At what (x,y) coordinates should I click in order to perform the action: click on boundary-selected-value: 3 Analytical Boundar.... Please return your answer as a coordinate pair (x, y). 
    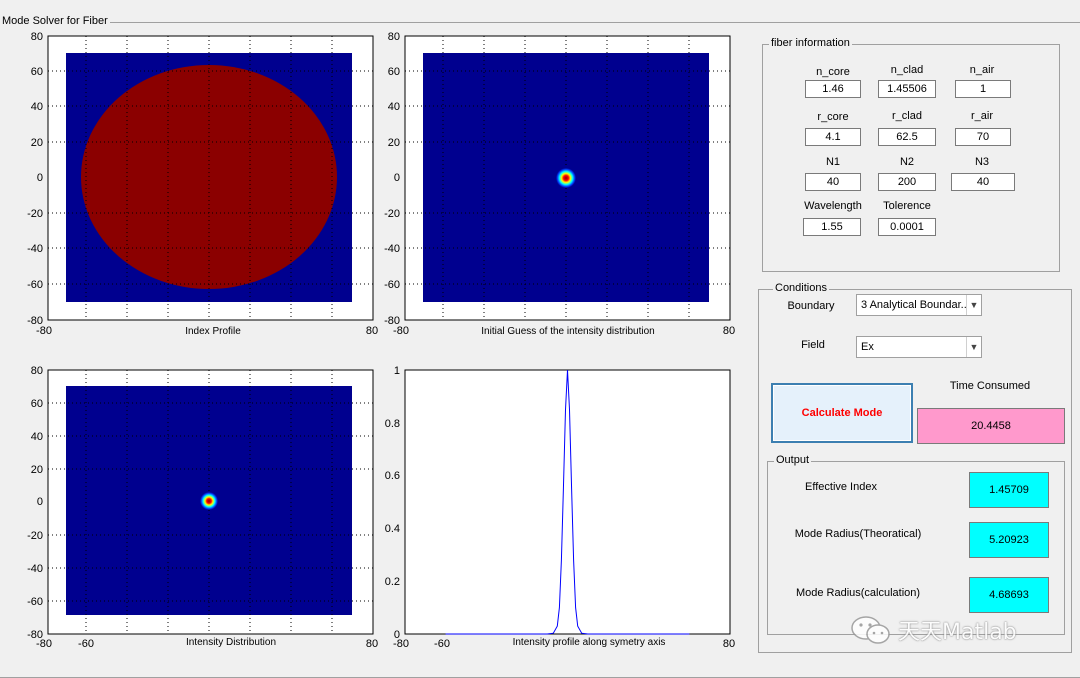
    Looking at the image, I should click on (913, 305).